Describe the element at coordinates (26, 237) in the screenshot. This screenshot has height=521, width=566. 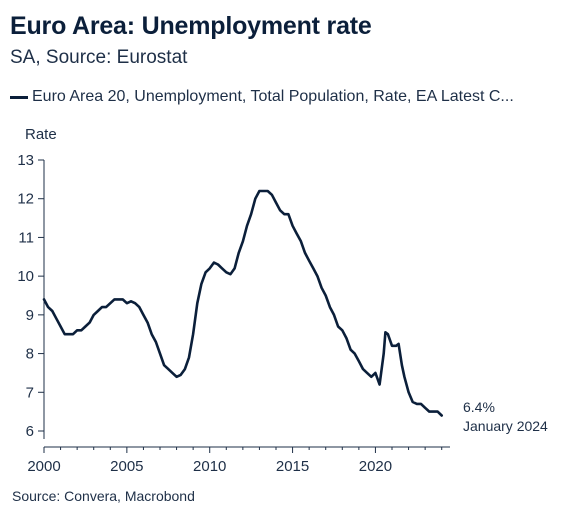
I see `y-tick-label: 11` at that location.